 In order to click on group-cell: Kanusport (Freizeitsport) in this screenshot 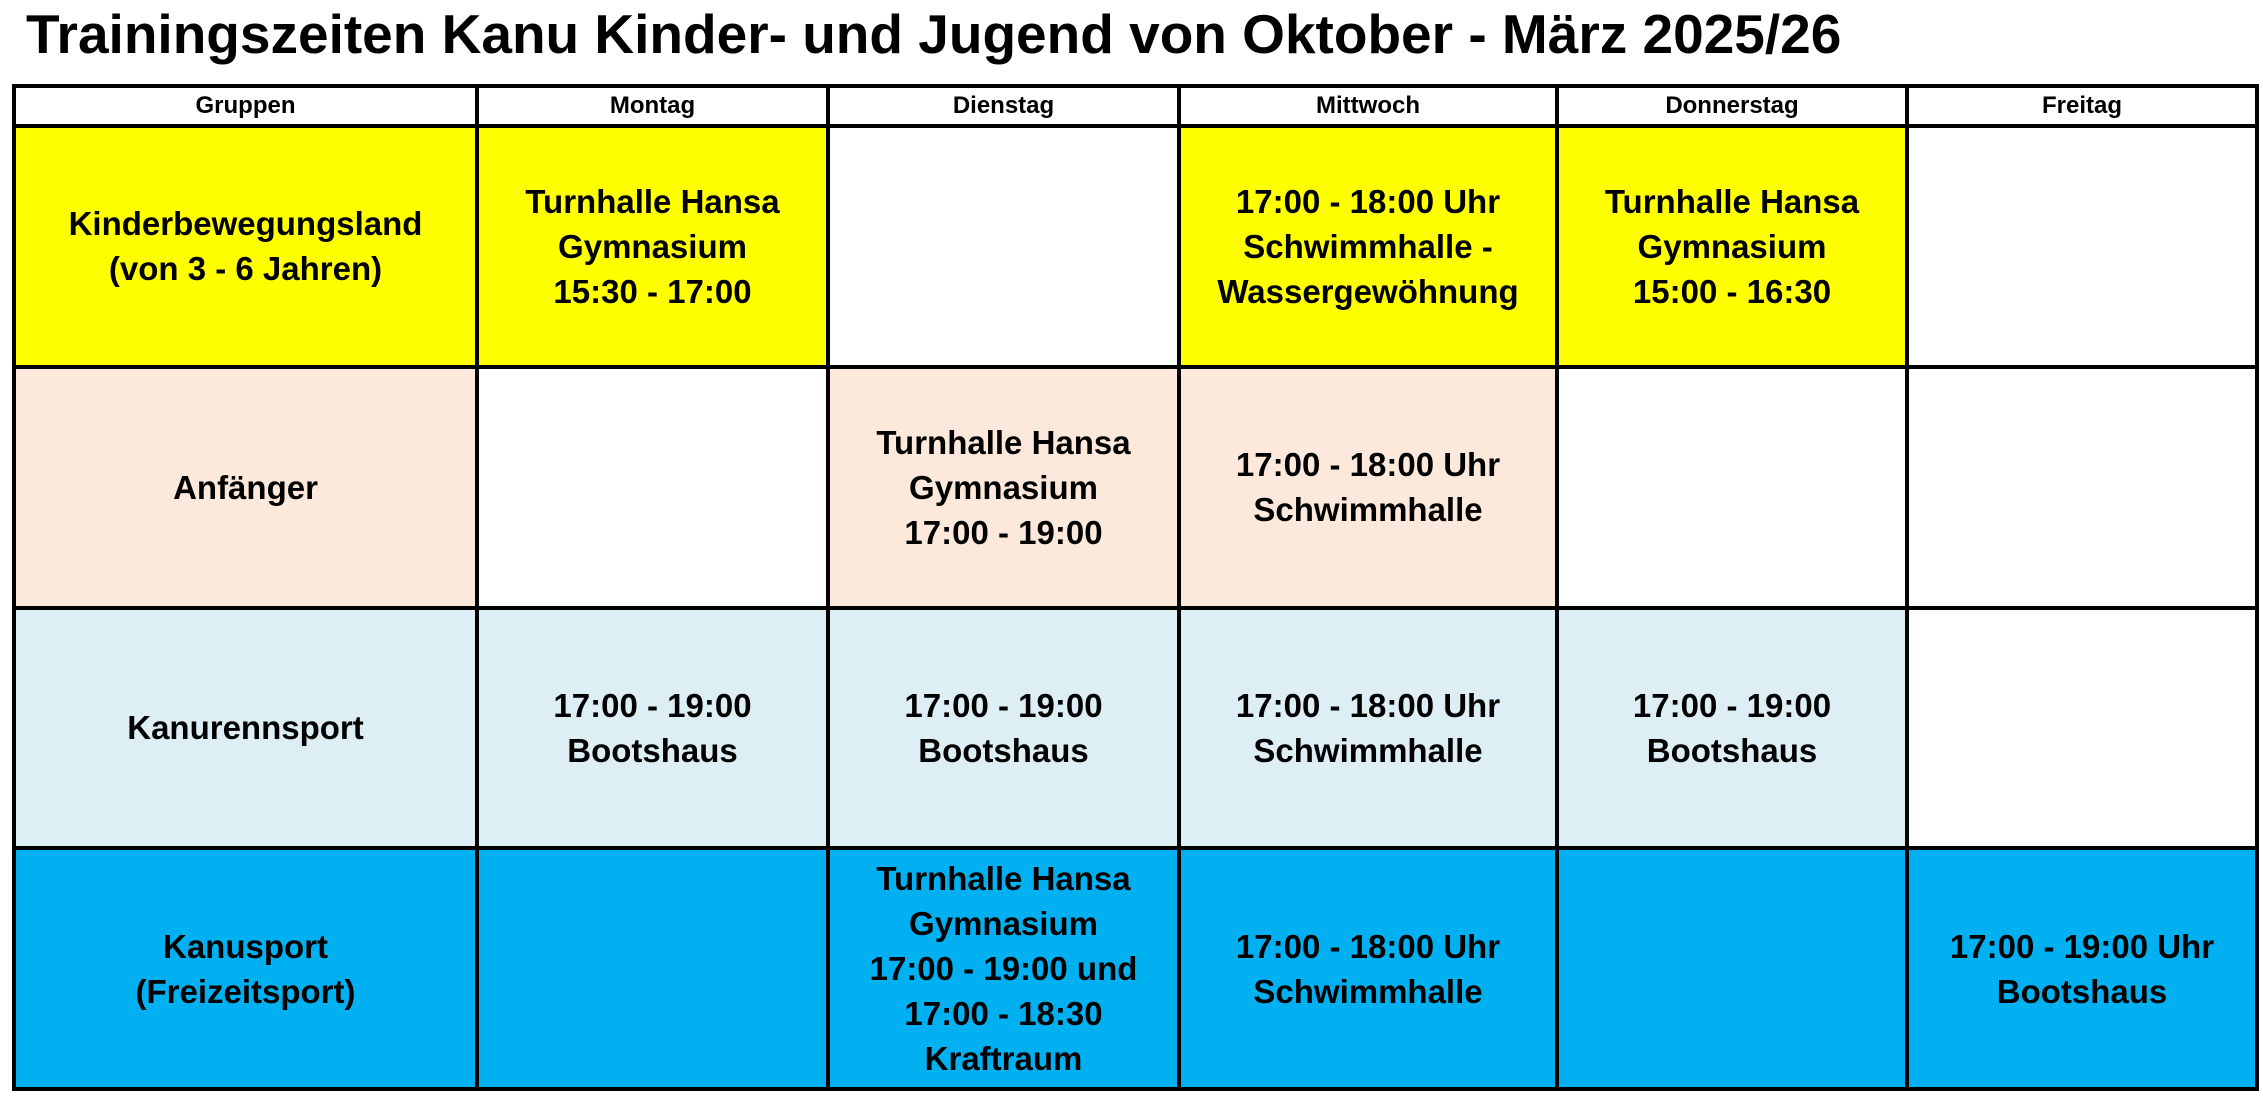, I will do `click(245, 968)`.